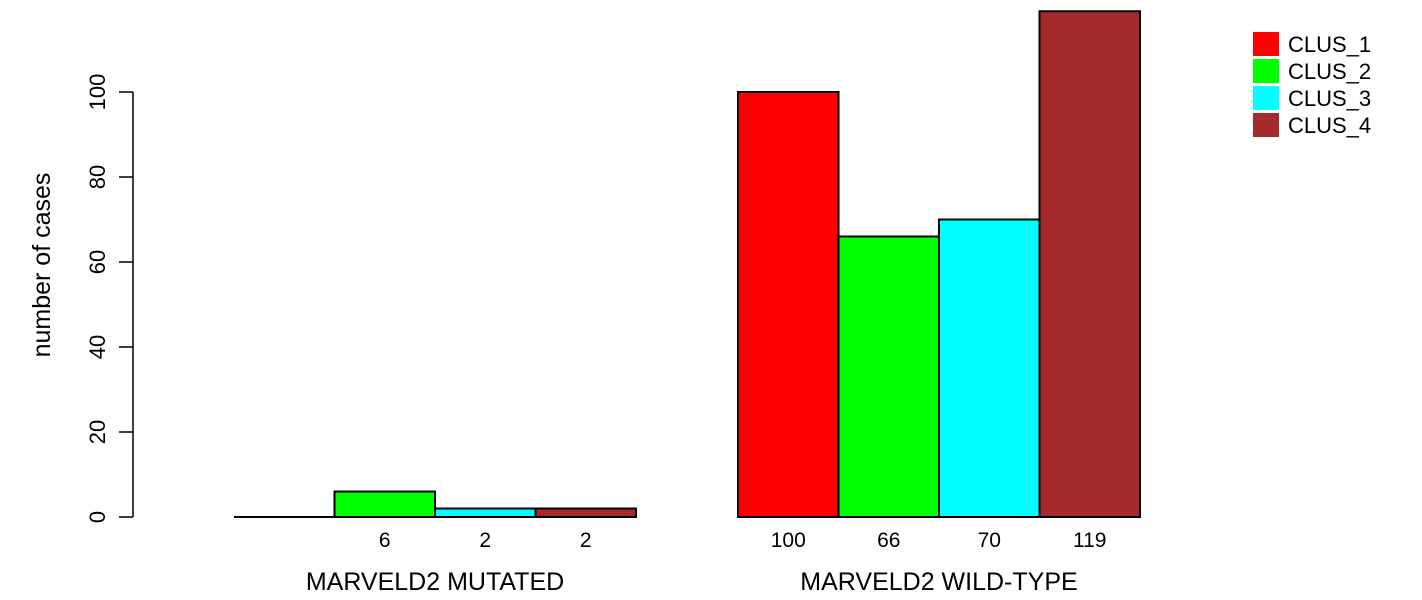  I want to click on y-tick-label: 60, so click(97, 262).